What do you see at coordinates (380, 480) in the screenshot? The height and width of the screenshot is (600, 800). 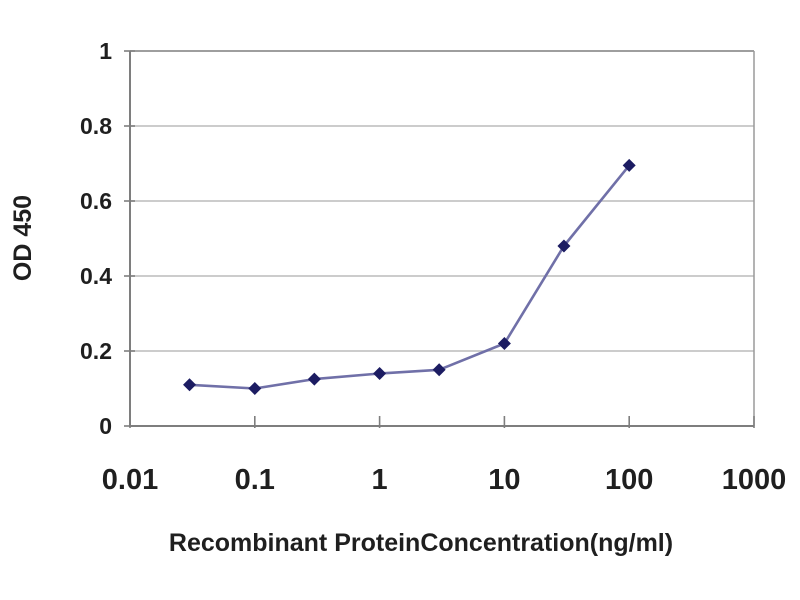 I see `x-tick-label-1: 1` at bounding box center [380, 480].